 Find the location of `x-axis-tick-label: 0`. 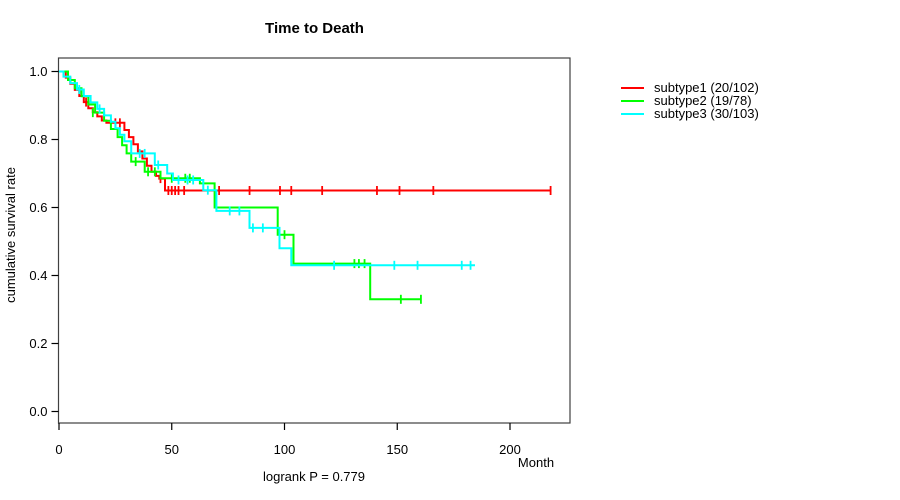

x-axis-tick-label: 0 is located at coordinates (58, 449).